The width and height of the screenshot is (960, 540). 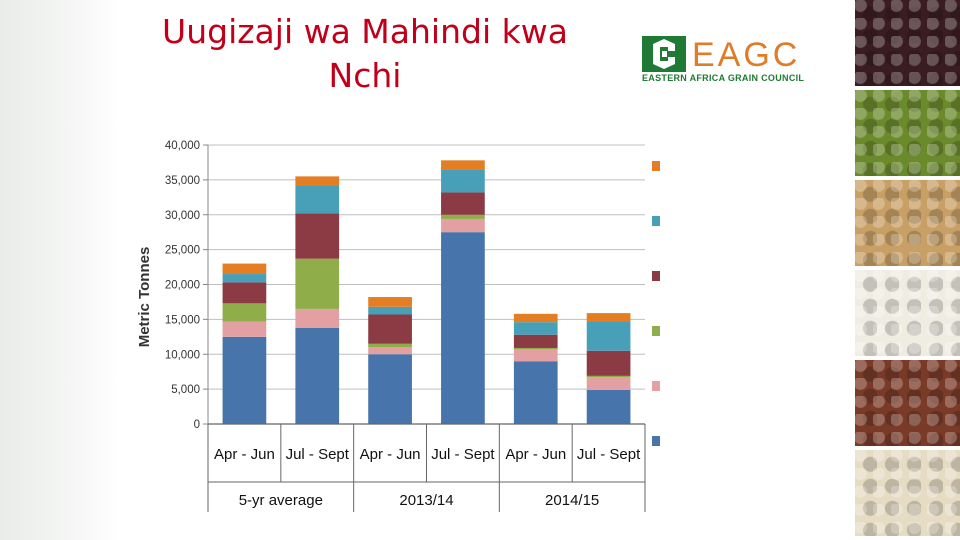 I want to click on group-label: 5-yr average, so click(x=281, y=500).